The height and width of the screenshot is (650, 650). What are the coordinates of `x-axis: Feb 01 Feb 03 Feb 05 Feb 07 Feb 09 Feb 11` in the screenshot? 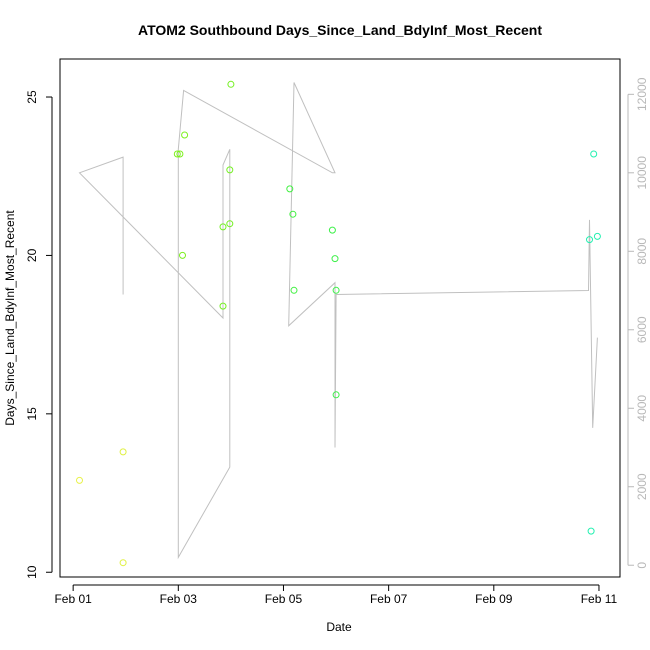 It's located at (336, 595).